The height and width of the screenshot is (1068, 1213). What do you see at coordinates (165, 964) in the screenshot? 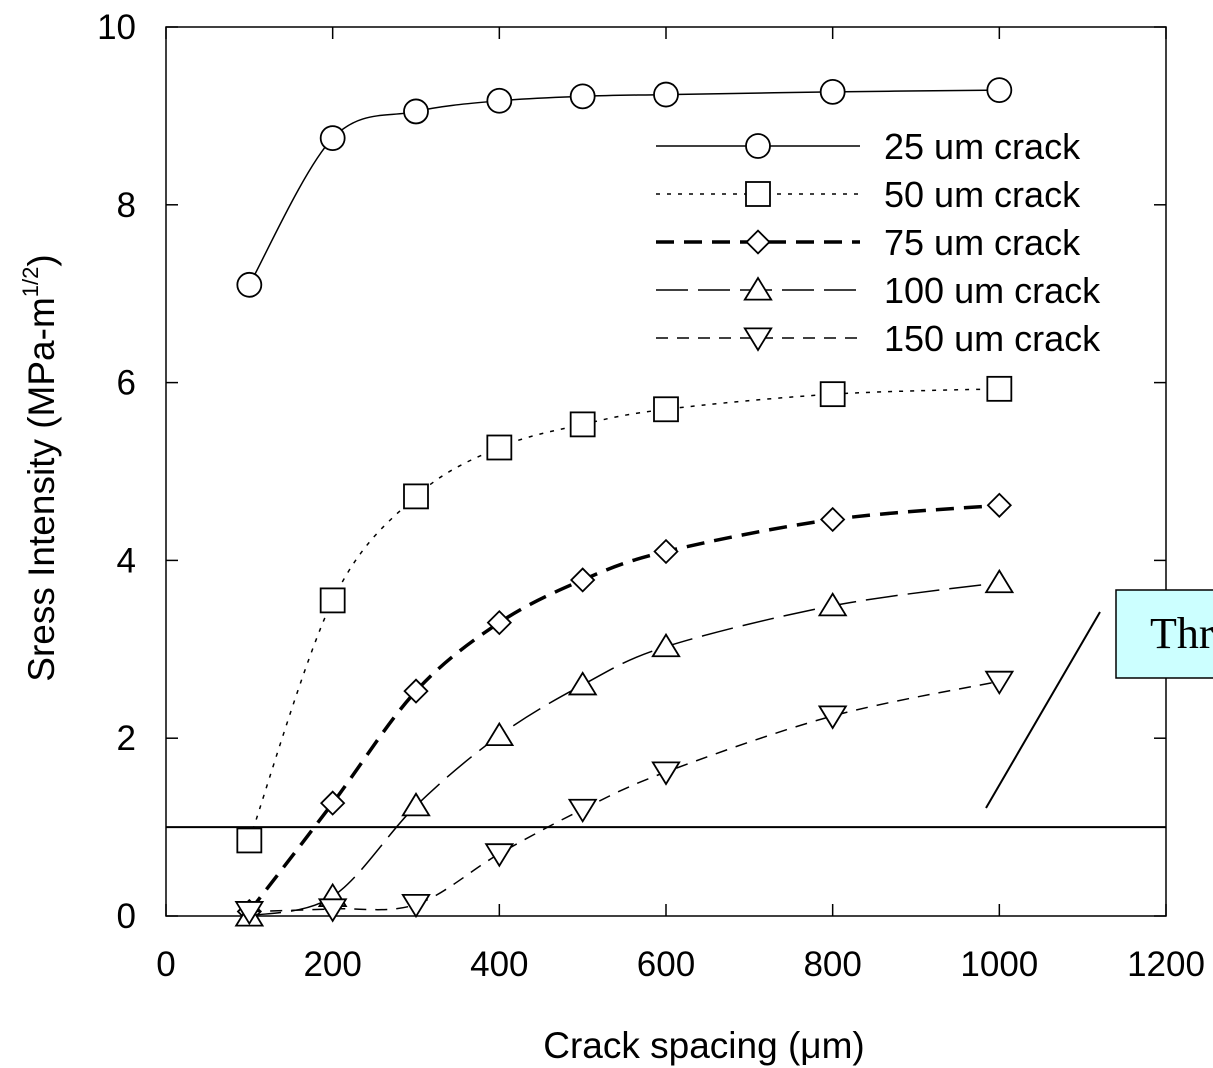
I see `x-tick-label: 0` at bounding box center [165, 964].